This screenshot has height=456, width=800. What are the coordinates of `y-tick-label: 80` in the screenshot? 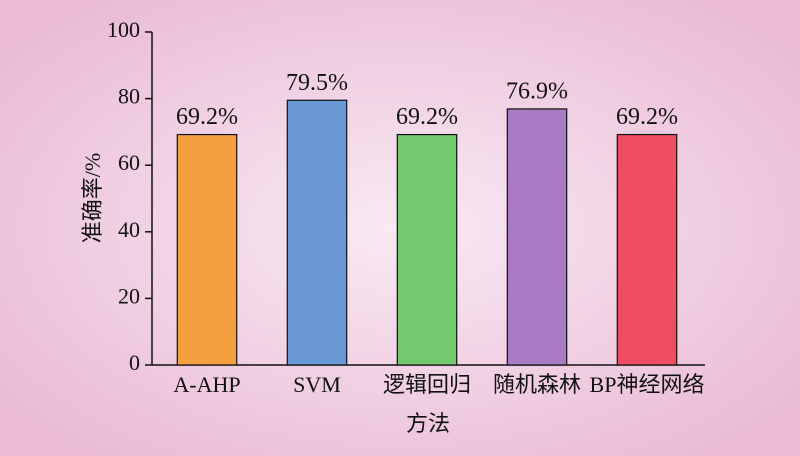 It's located at (129, 96).